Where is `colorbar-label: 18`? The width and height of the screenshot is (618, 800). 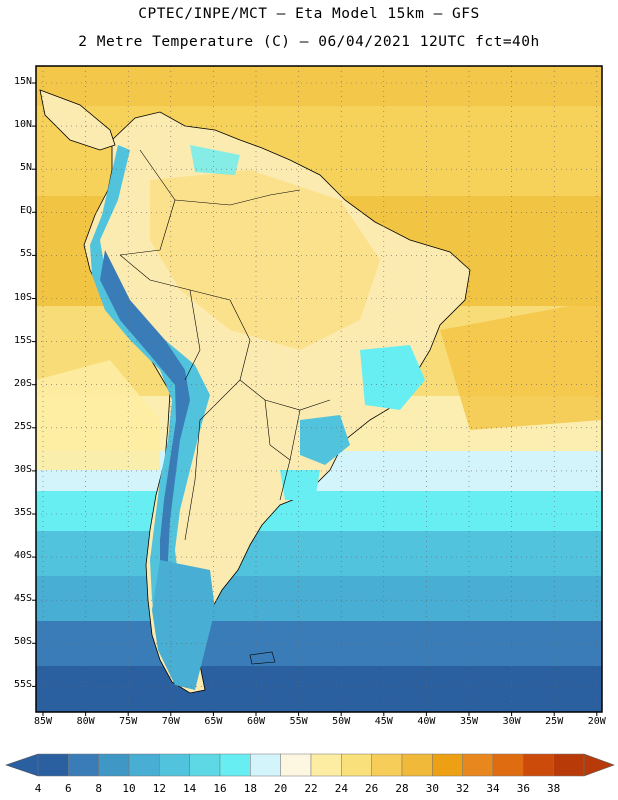 colorbar-label: 18 is located at coordinates (250, 788).